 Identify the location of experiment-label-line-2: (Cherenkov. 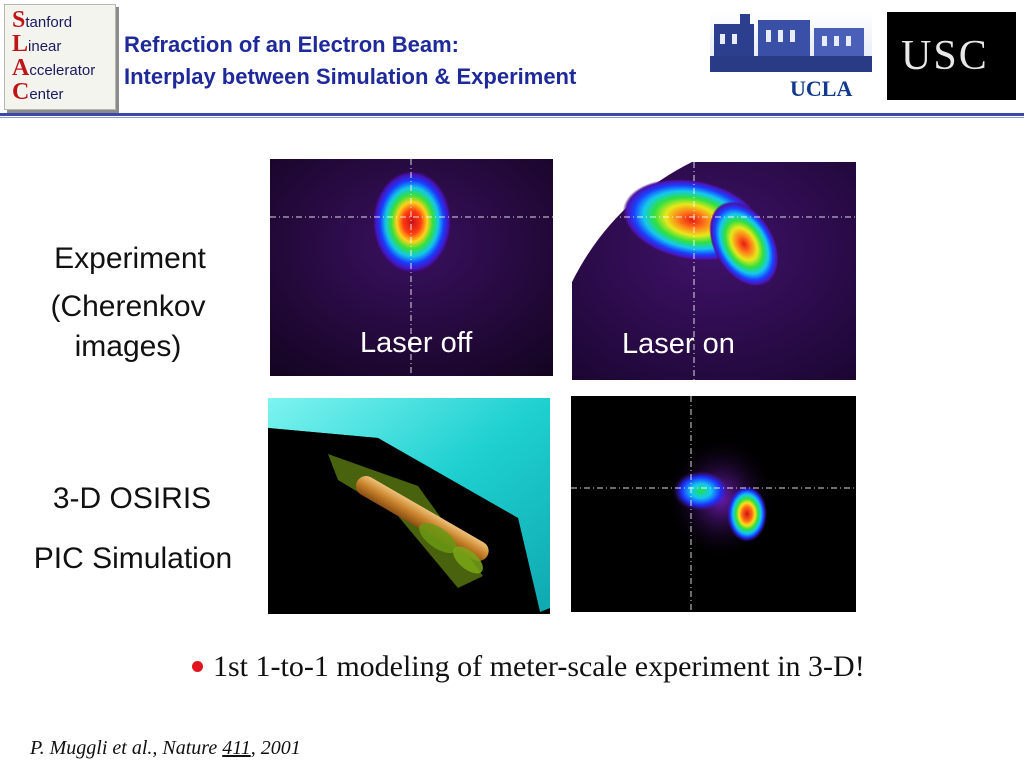
(128, 306).